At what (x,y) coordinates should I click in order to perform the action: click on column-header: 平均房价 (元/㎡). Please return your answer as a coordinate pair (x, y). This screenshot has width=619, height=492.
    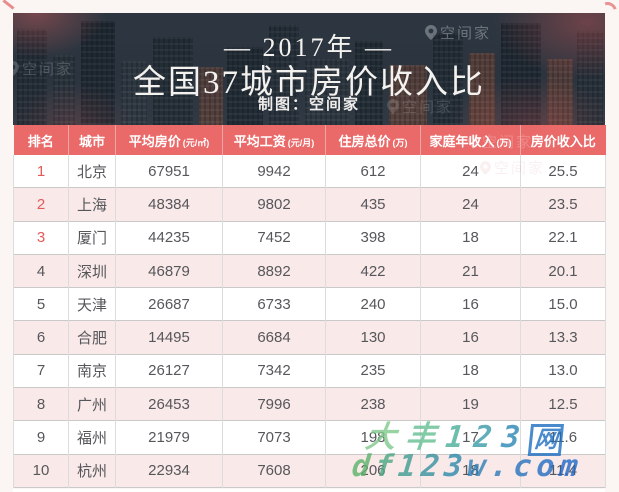
    Looking at the image, I should click on (169, 140).